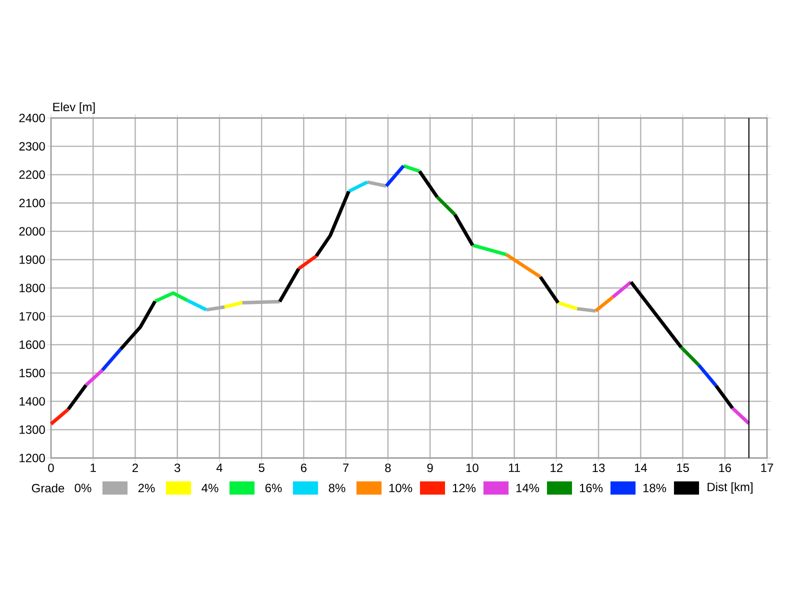  Describe the element at coordinates (464, 488) in the screenshot. I see `legend-label: 12%` at that location.